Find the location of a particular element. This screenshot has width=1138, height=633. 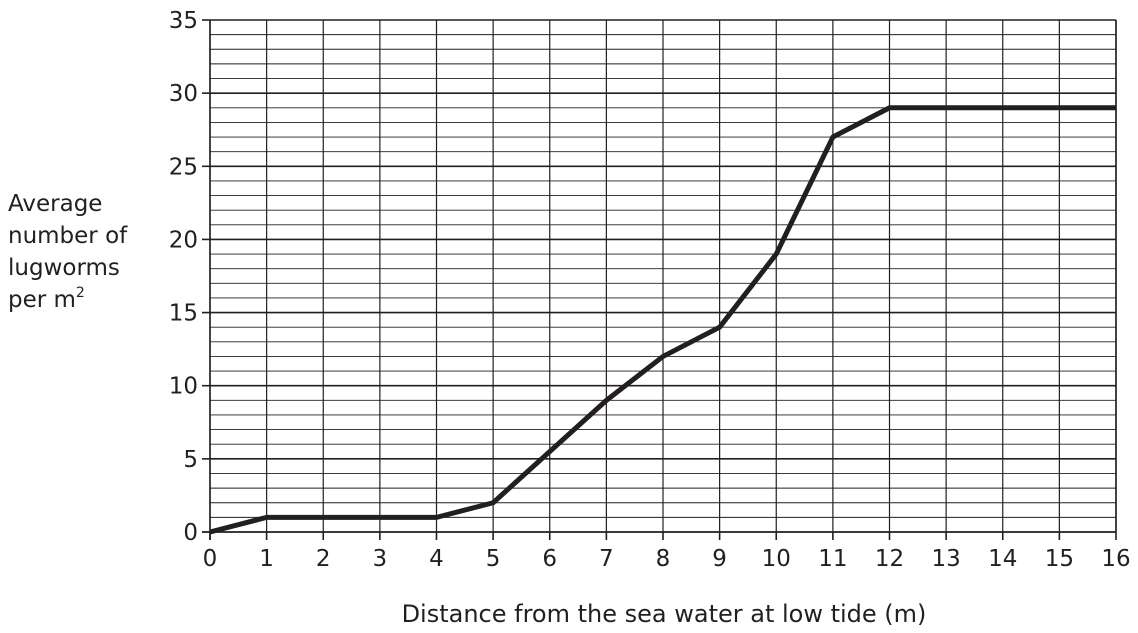

y-axis-label-line-1: Average is located at coordinates (55, 204).